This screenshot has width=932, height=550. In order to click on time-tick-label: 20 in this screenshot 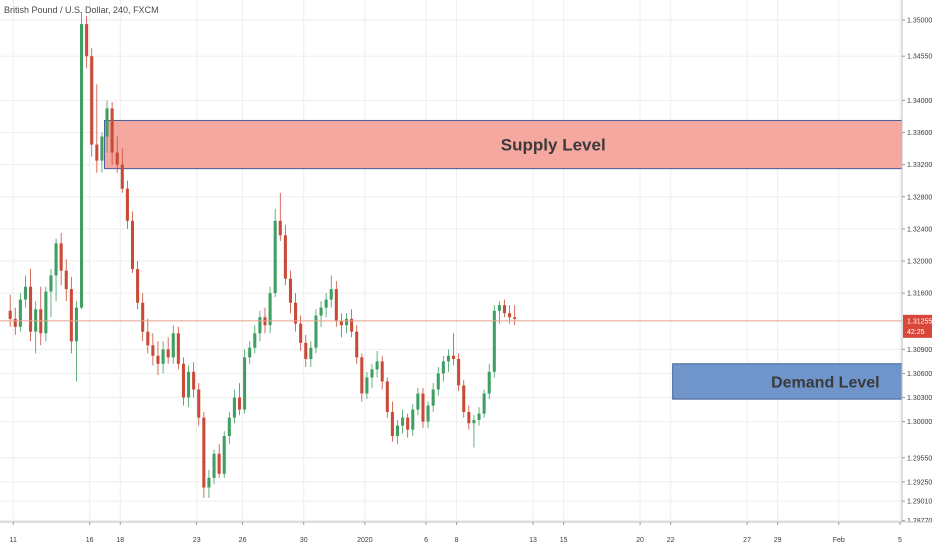, I will do `click(640, 540)`.